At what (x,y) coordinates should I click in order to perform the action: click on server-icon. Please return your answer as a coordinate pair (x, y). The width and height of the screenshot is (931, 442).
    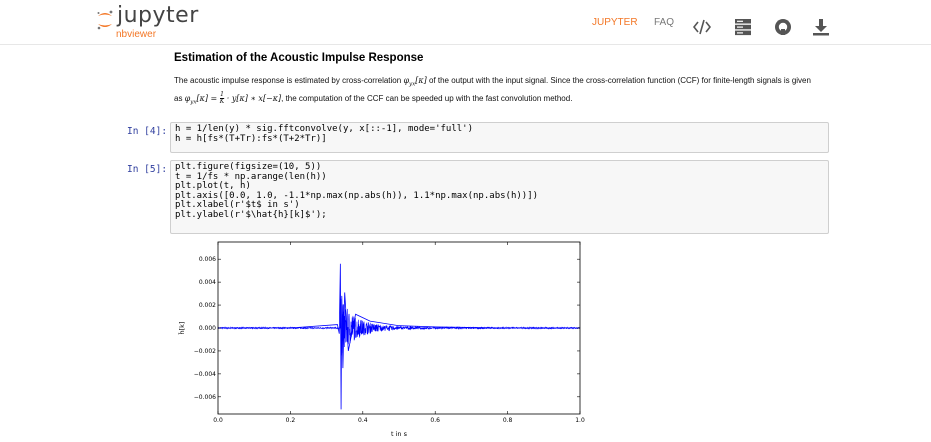
    Looking at the image, I should click on (743, 27).